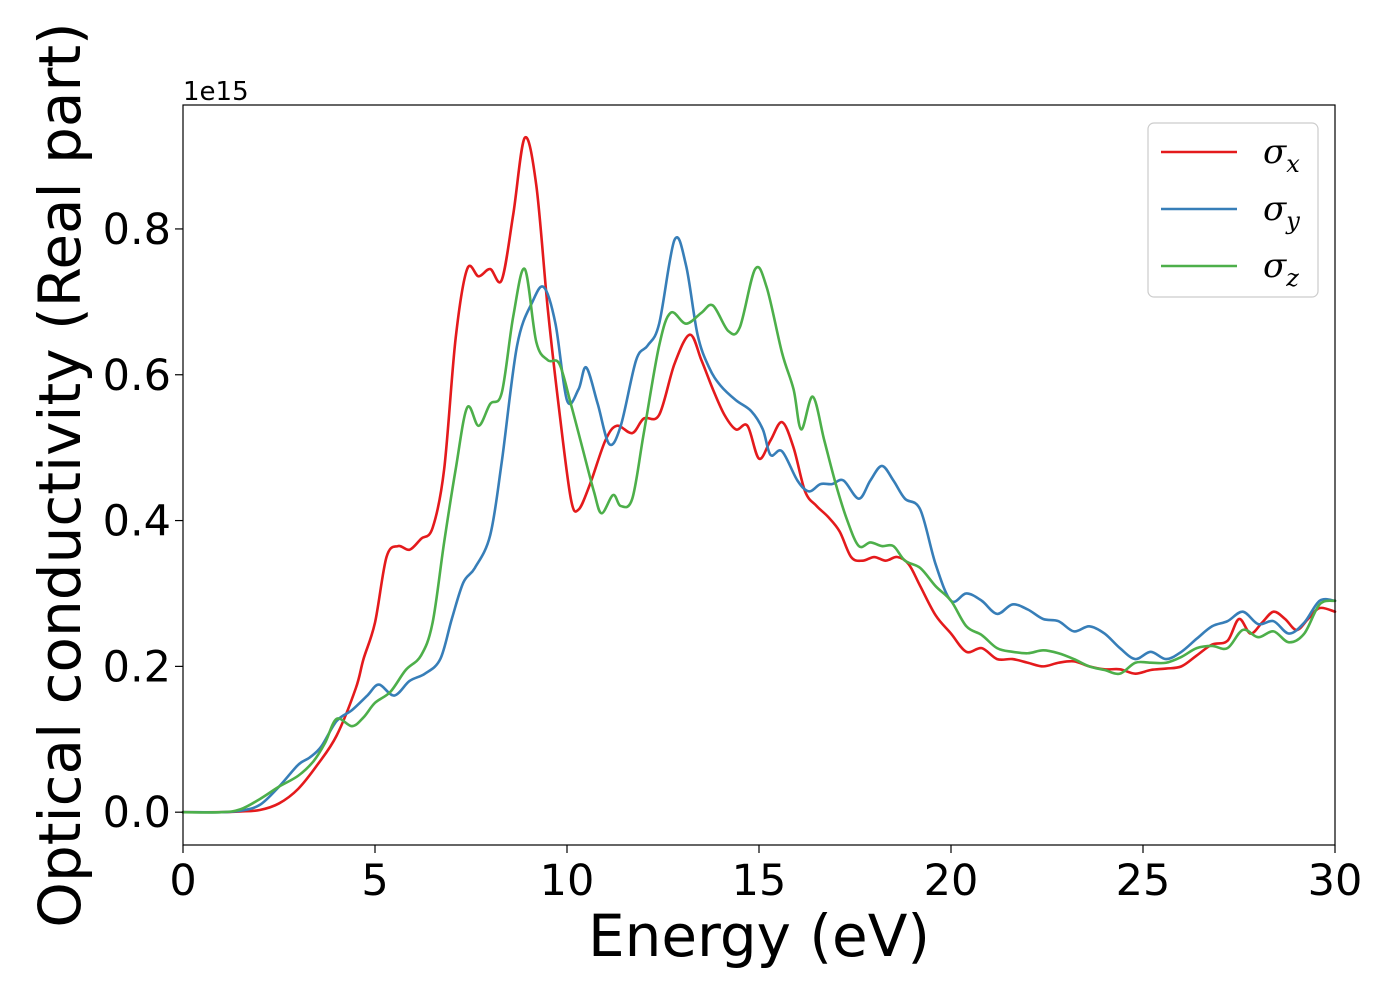 The height and width of the screenshot is (1000, 1400). Describe the element at coordinates (374, 881) in the screenshot. I see `x-tick-label: 5` at that location.